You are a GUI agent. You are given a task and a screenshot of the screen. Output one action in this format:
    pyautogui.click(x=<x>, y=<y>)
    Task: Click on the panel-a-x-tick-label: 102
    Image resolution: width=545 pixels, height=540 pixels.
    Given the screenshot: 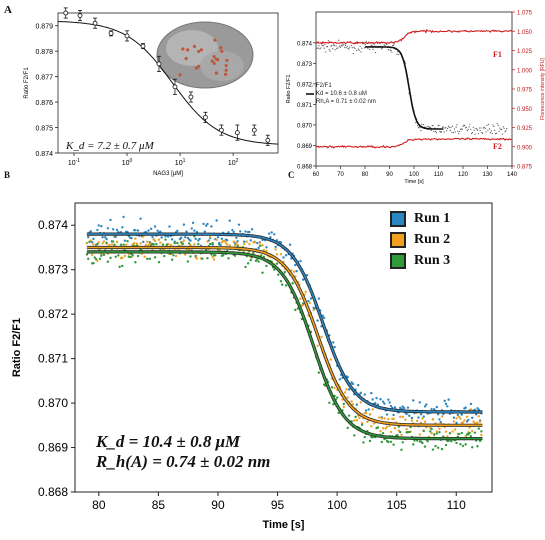 What is the action you would take?
    pyautogui.click(x=233, y=162)
    